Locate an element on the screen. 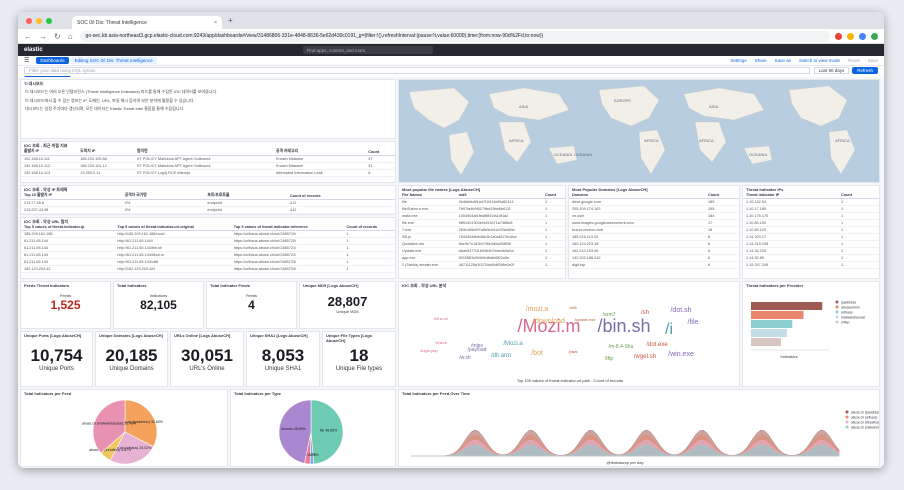 The image size is (904, 490). column-header: md5 is located at coordinates (499, 195).